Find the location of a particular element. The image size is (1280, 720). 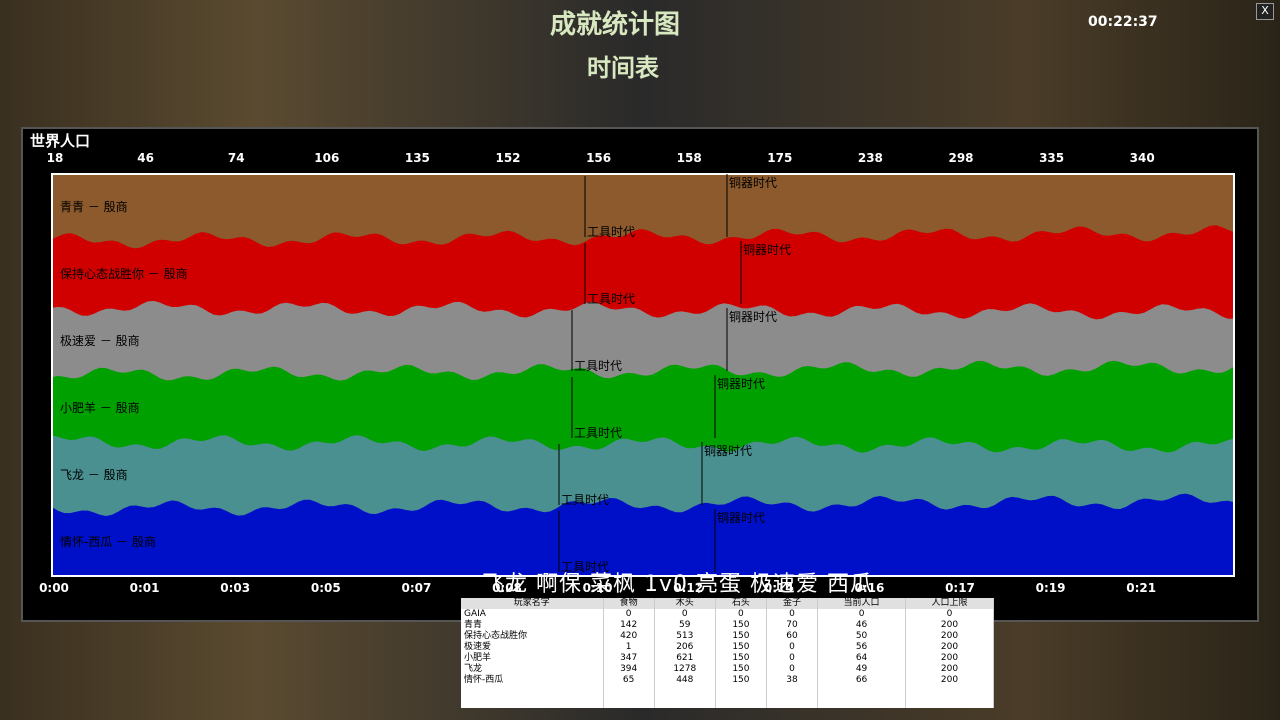

population-band is located at coordinates (643, 534).